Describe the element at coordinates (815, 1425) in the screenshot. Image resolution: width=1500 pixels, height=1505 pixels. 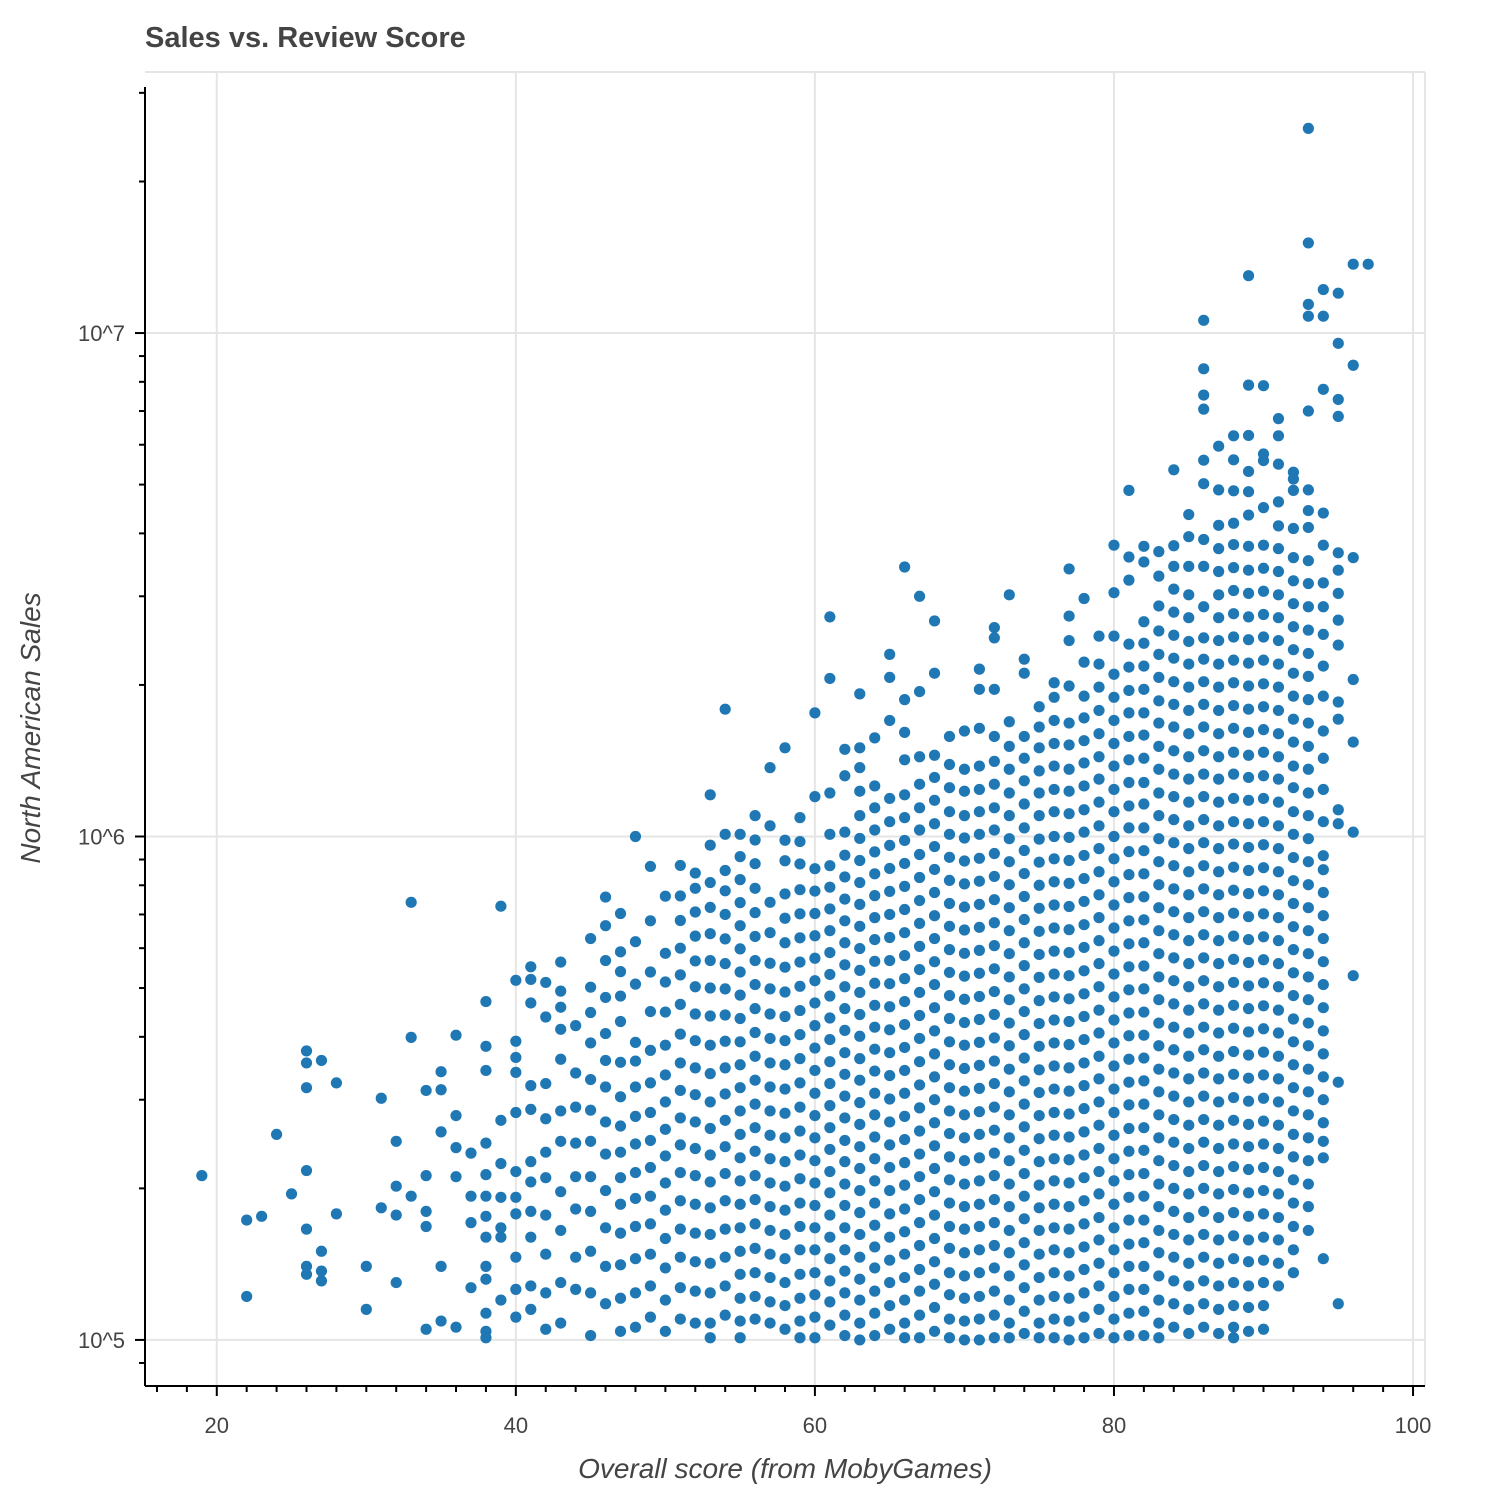
I see `x-tick-label: 60` at that location.